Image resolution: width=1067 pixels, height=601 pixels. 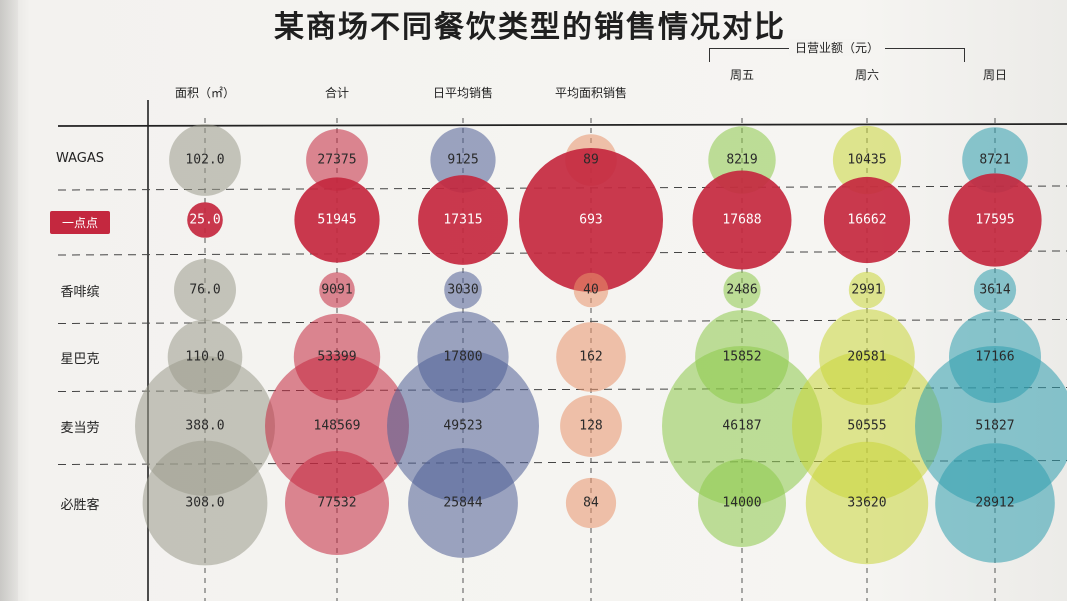 I want to click on group-bracket-right, so click(x=964, y=55).